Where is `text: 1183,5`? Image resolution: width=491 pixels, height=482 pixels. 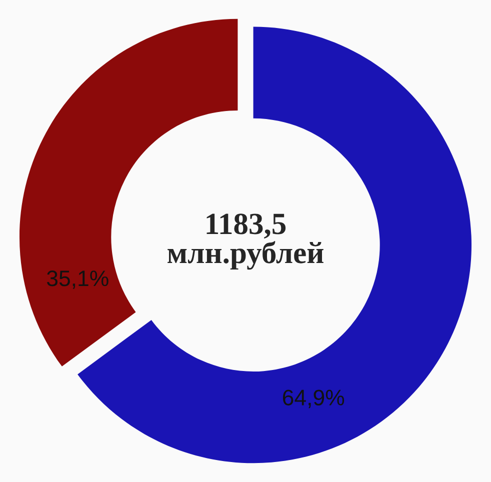
text: 1183,5 is located at coordinates (246, 226).